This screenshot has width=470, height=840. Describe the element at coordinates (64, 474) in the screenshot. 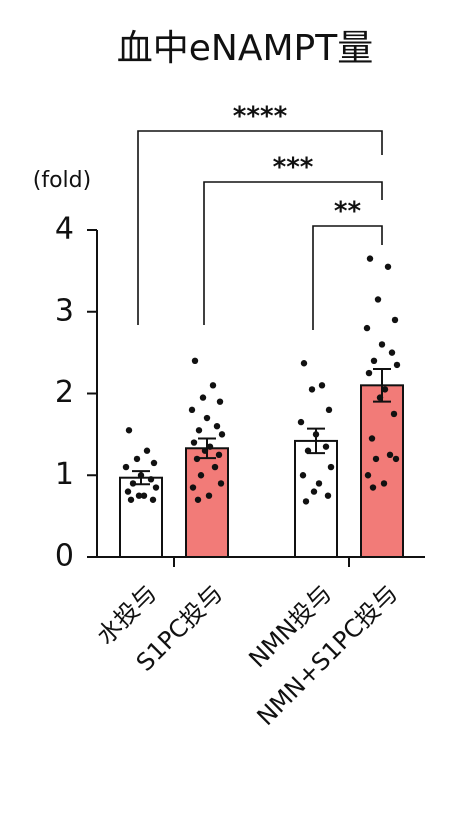

I see `y-tick-label: 1` at that location.